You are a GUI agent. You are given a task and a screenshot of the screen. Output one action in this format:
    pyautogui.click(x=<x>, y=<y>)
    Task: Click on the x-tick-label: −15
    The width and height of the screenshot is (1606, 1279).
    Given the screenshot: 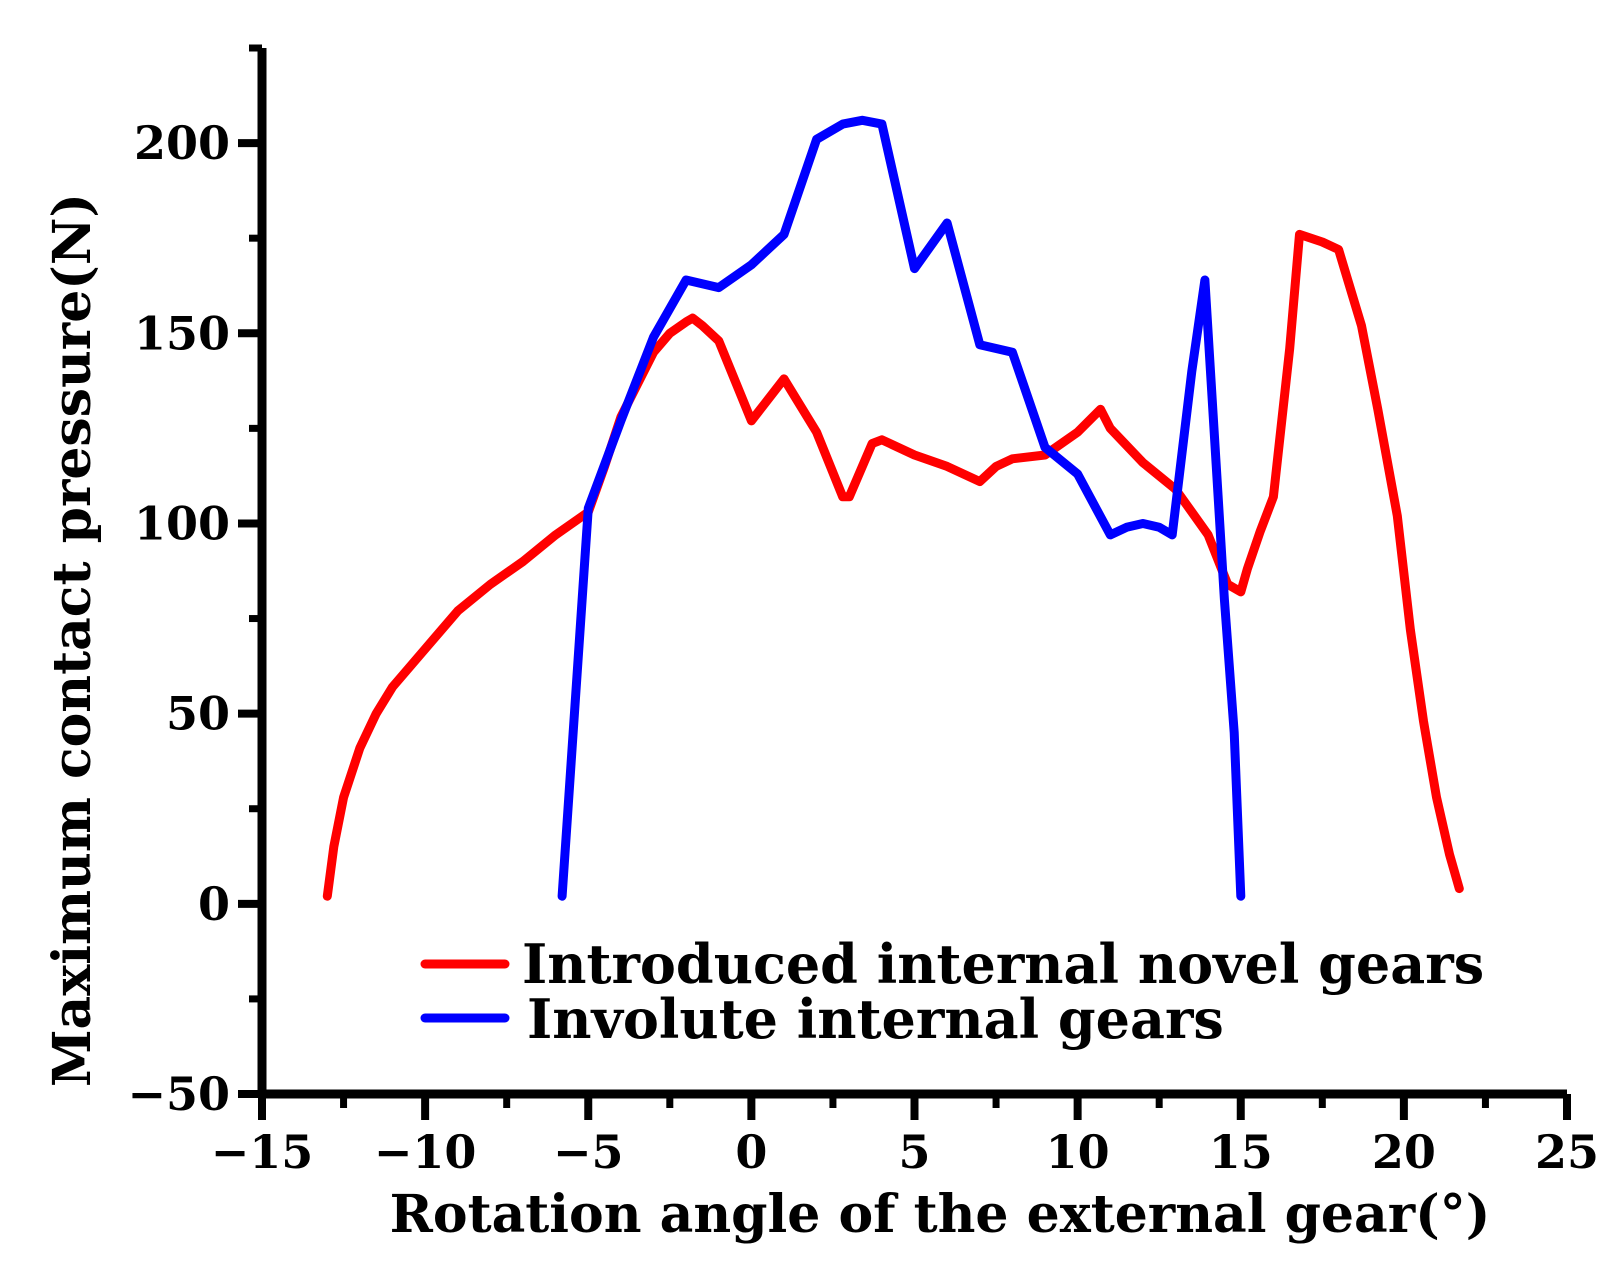 What is the action you would take?
    pyautogui.click(x=262, y=1152)
    